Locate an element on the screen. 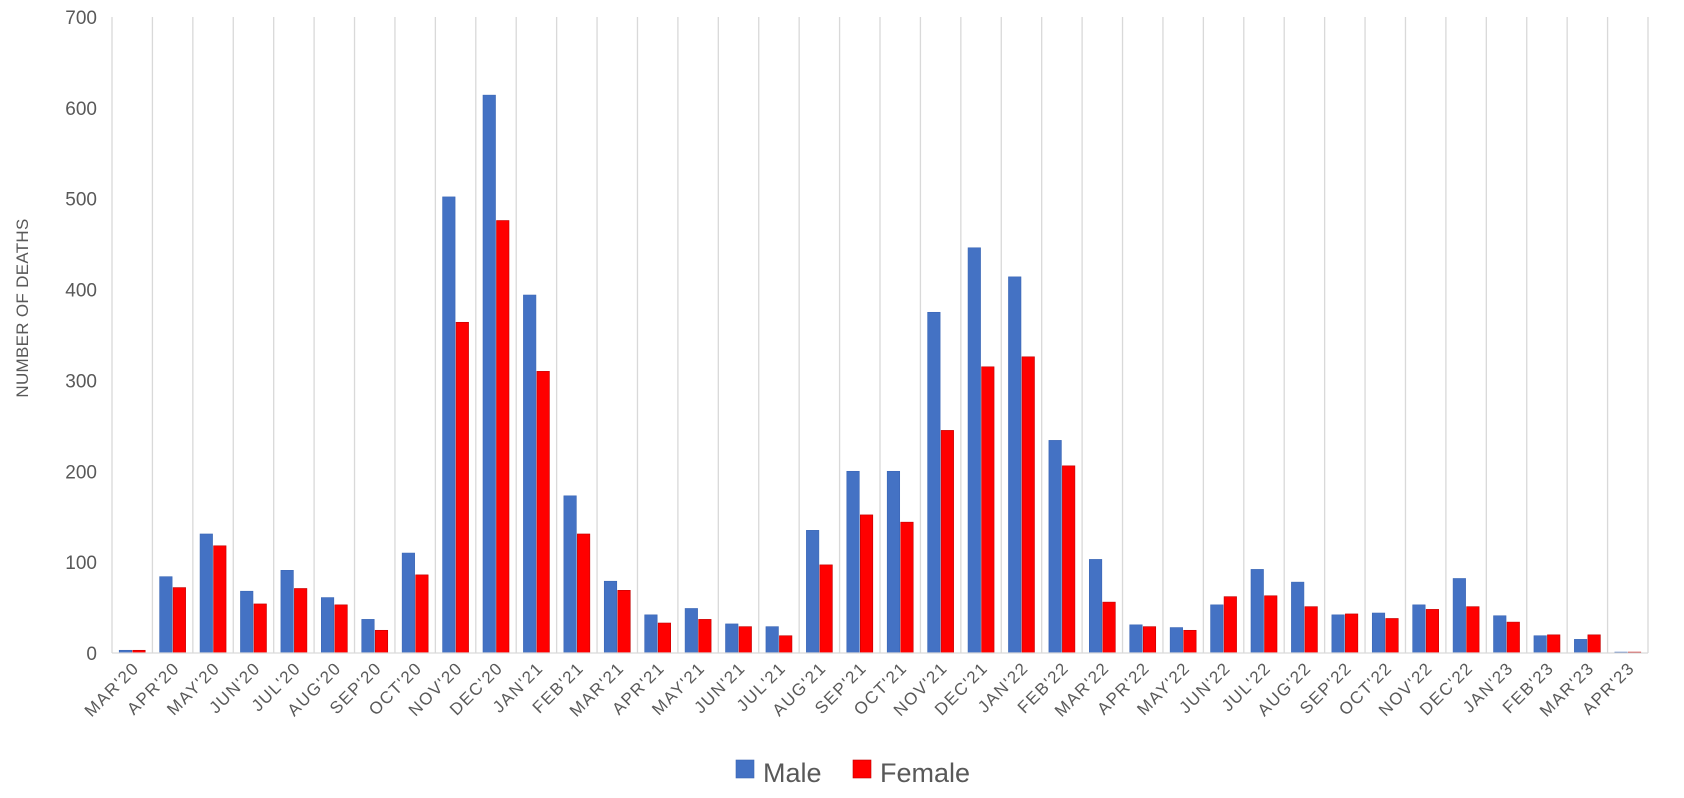 The width and height of the screenshot is (1684, 798). y-tick-label: 700 is located at coordinates (81, 18).